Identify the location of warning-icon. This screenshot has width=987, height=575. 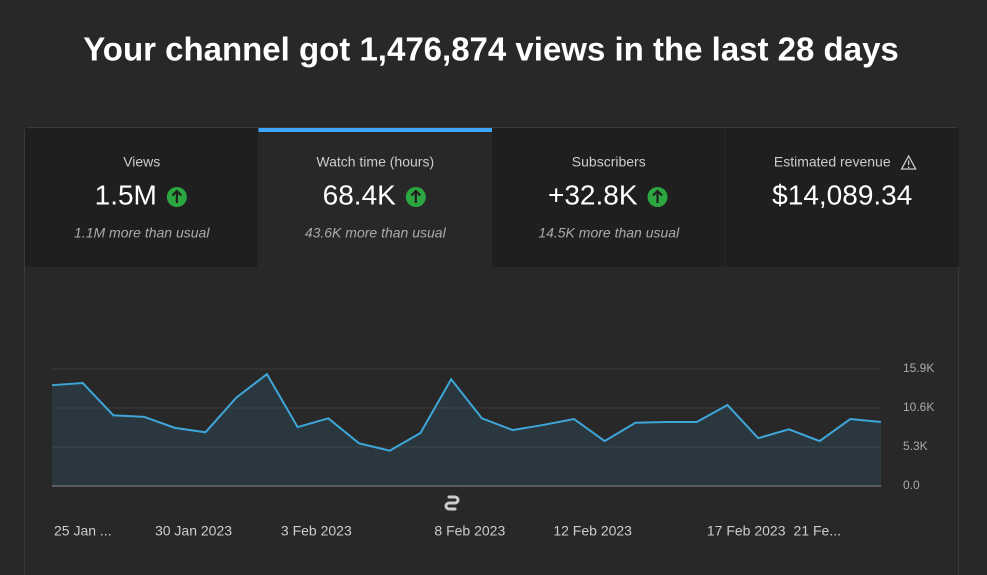
(908, 162).